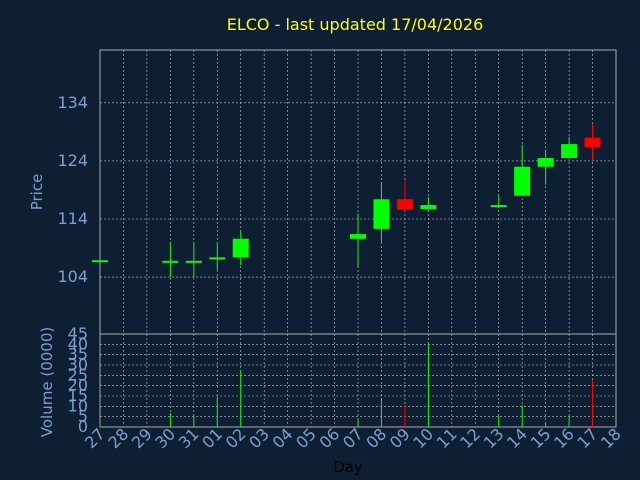 The width and height of the screenshot is (640, 480). What do you see at coordinates (78, 343) in the screenshot?
I see `volume-tick-label: 40` at bounding box center [78, 343].